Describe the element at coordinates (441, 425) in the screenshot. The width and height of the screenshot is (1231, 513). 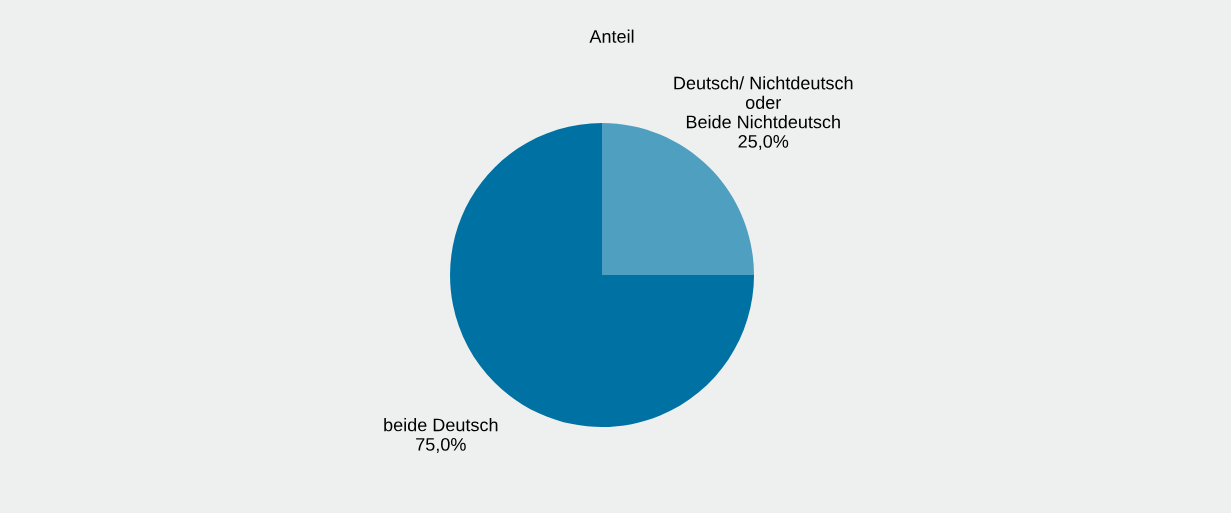
I see `slice-label: beide Deutsch` at that location.